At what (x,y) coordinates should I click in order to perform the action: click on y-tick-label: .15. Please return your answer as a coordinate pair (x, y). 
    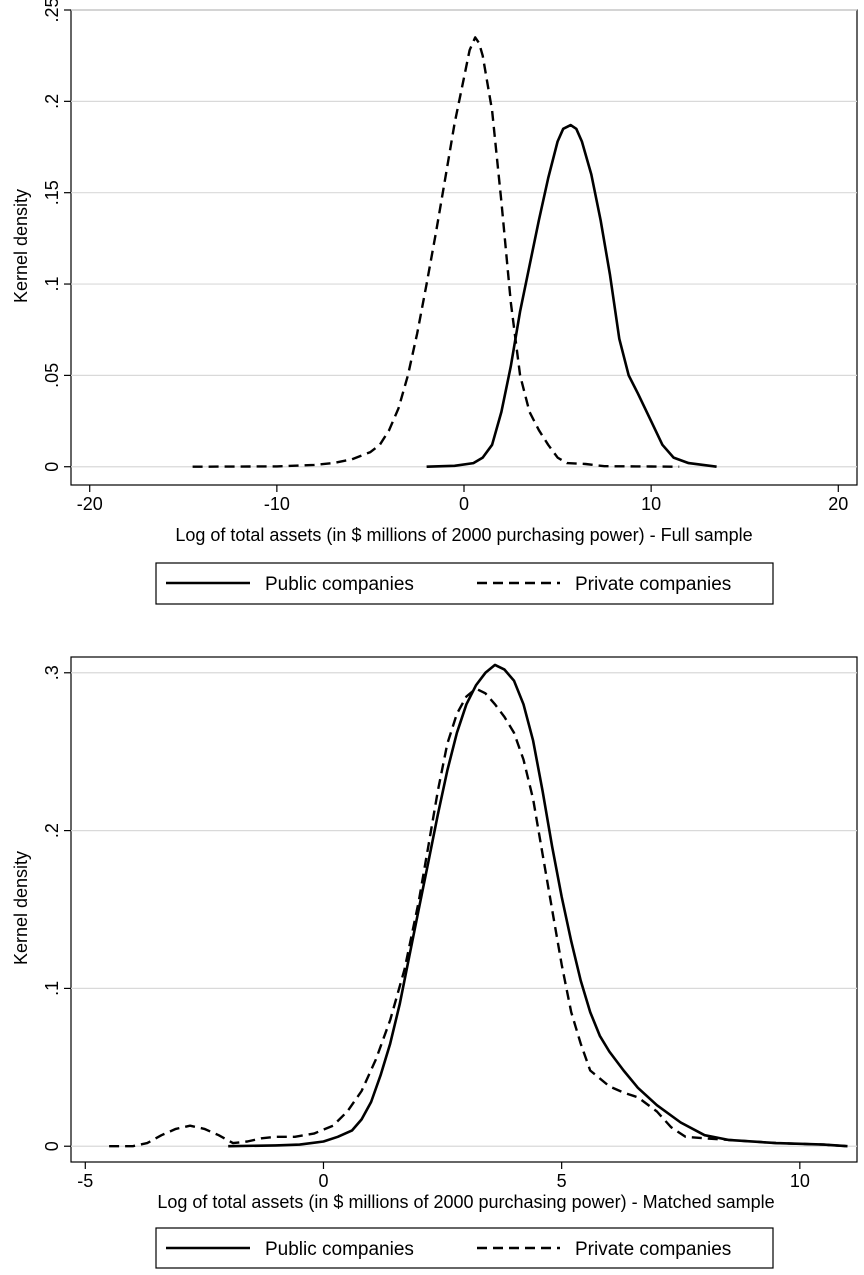
    Looking at the image, I should click on (52, 192).